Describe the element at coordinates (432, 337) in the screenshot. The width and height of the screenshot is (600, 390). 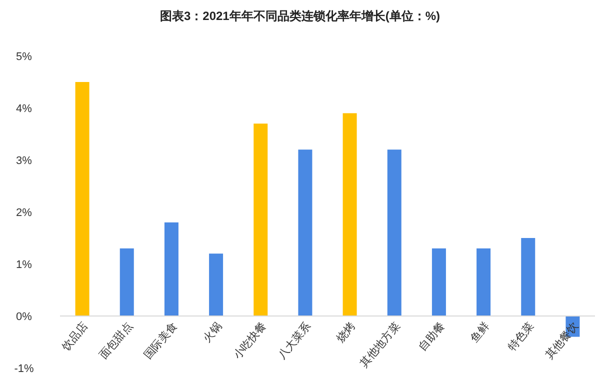
I see `x-tick-label: 自助餐` at that location.